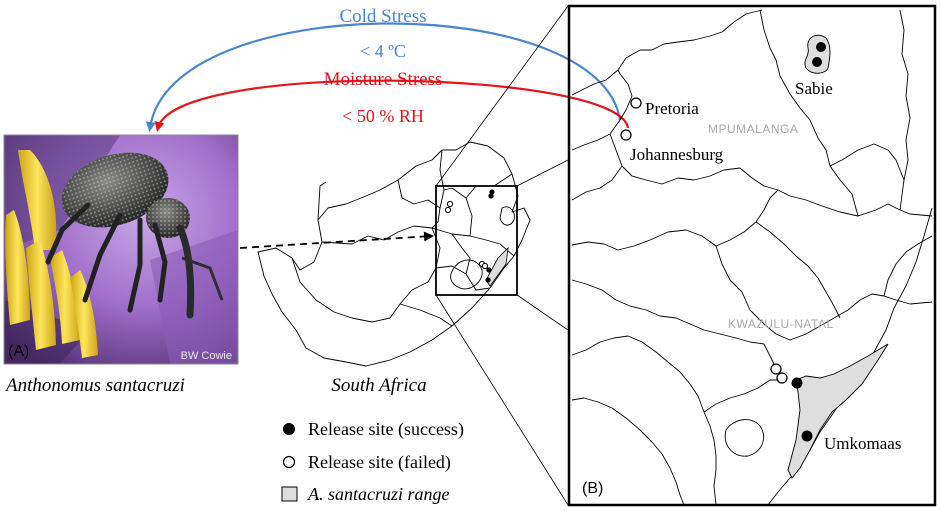  I want to click on moisture-stress-arrow, so click(392, 105).